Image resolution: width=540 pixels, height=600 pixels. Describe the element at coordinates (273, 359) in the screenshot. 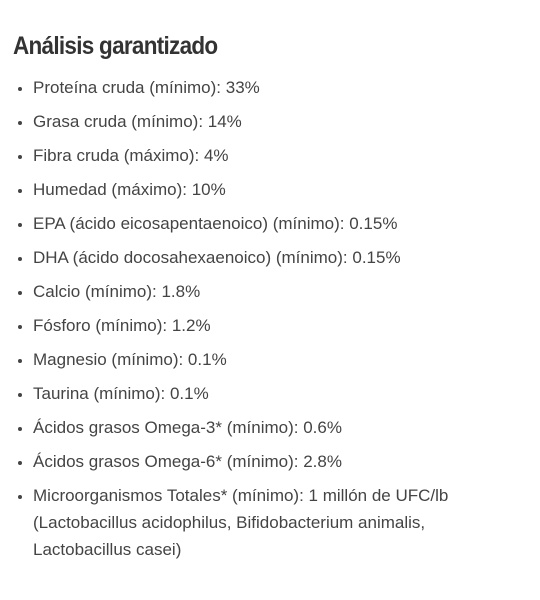

I see `list-item: Magnesio (mínimo): 0.1%` at that location.